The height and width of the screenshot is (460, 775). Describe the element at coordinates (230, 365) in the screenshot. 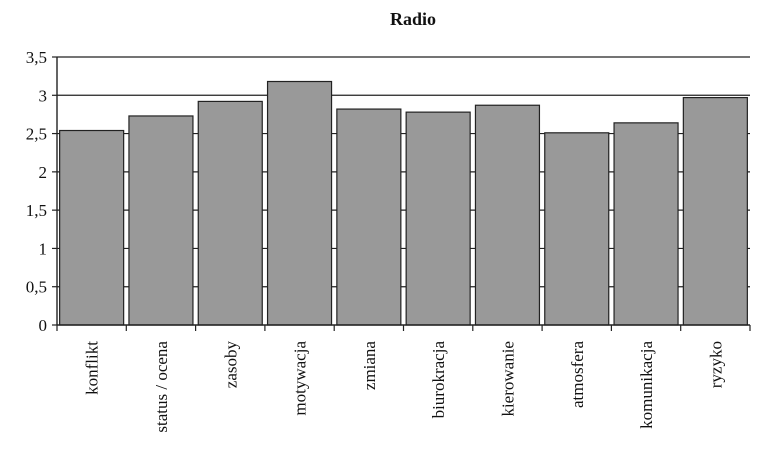

I see `x-category-label: zasoby` at that location.